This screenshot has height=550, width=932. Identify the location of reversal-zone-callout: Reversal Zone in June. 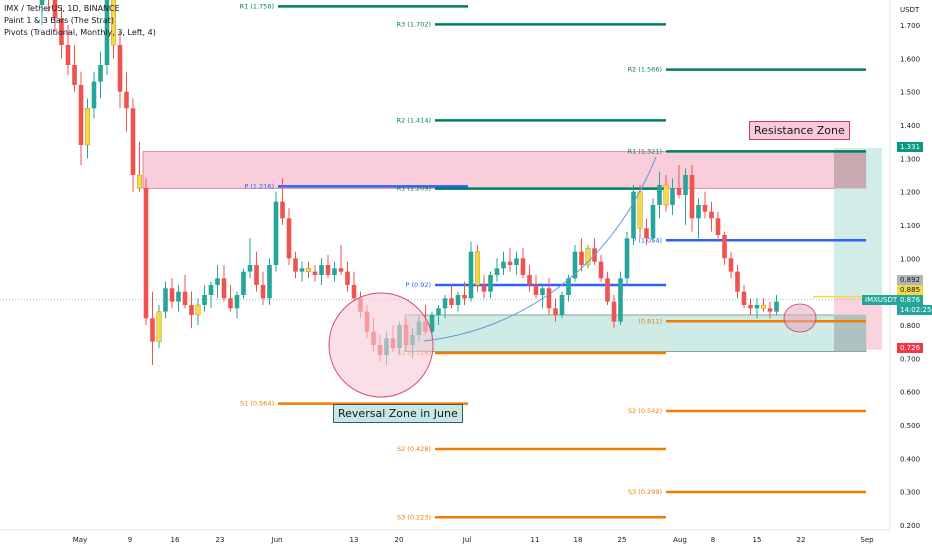
(398, 413).